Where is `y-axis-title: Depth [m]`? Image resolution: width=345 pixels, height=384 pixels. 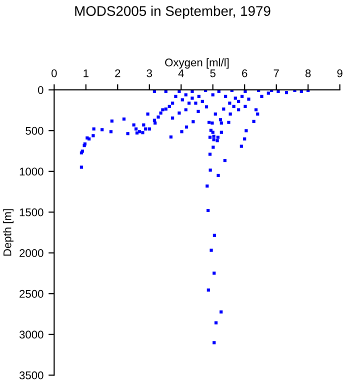 y-axis-title: Depth [m] is located at coordinates (8, 232).